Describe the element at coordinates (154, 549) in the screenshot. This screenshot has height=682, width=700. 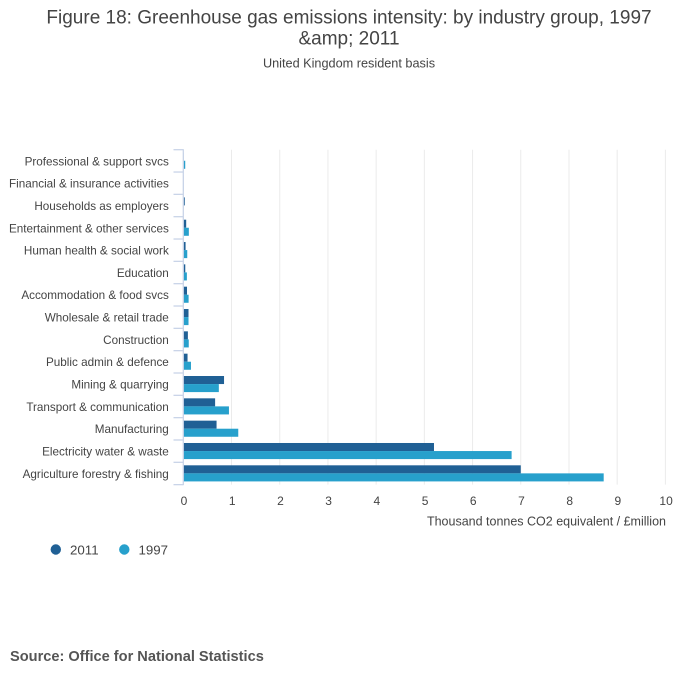
I see `svg-text: 1997` at that location.